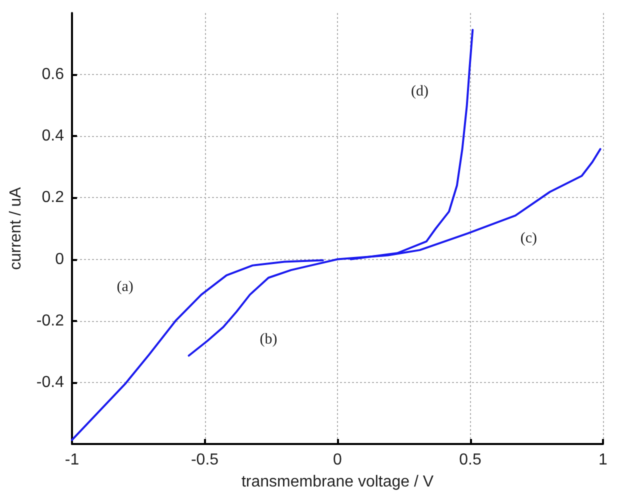 The image size is (621, 495). I want to click on y-tick-label: -0.2, so click(50, 321).